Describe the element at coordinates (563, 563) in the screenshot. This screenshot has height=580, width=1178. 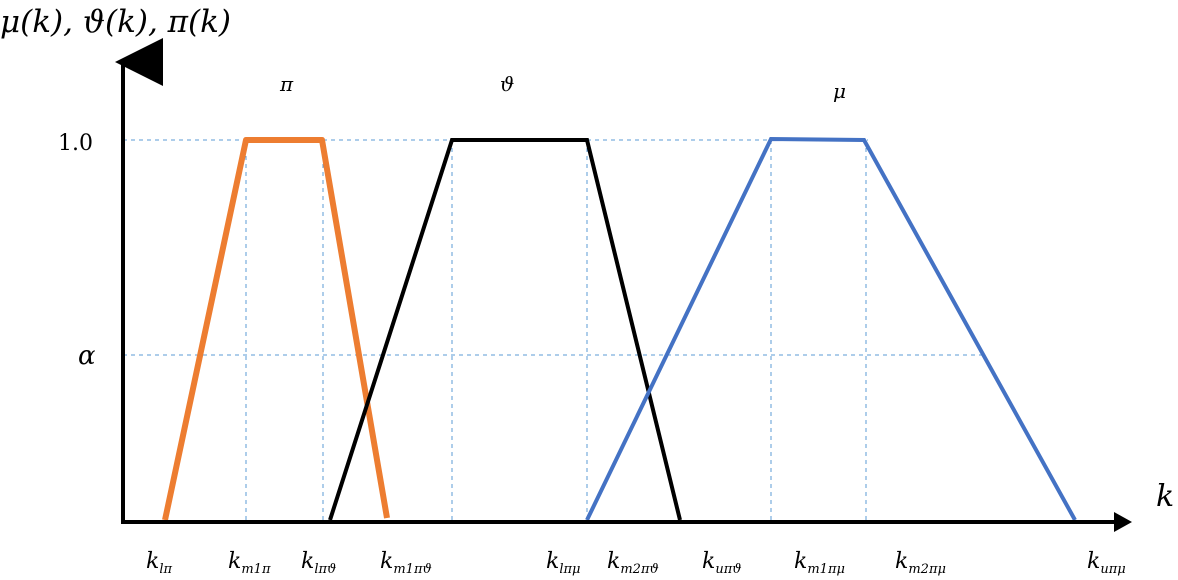
I see `x-tick-label: klπμ` at that location.